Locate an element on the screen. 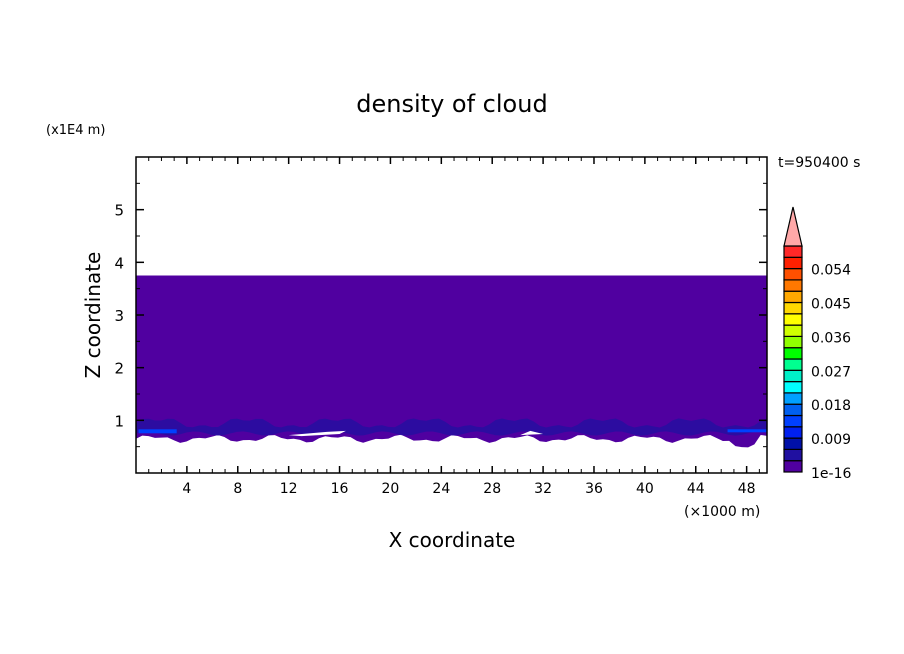 The height and width of the screenshot is (654, 904). x-tick-label: 16 is located at coordinates (340, 489).